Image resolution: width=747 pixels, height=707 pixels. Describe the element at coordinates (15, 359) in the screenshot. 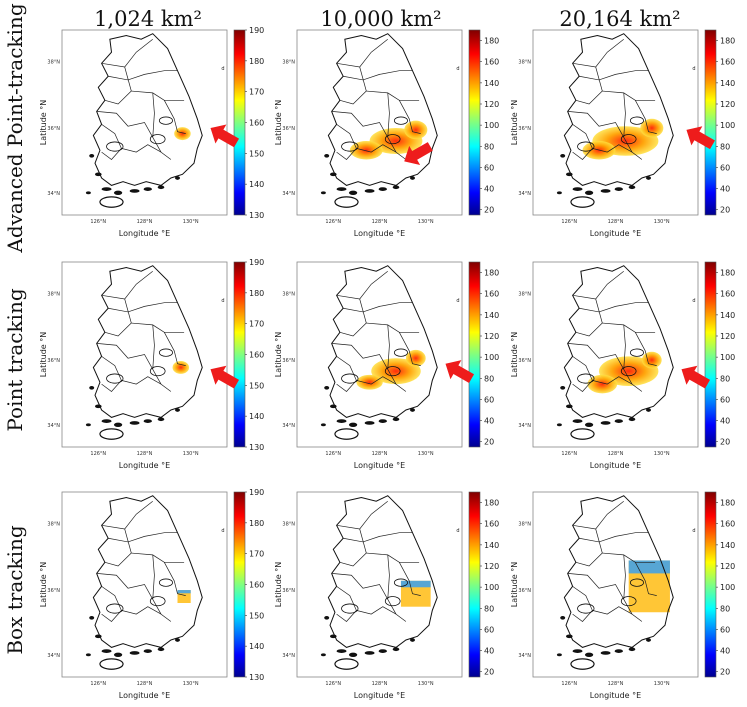

I see `row-label-2: Point tracking` at that location.